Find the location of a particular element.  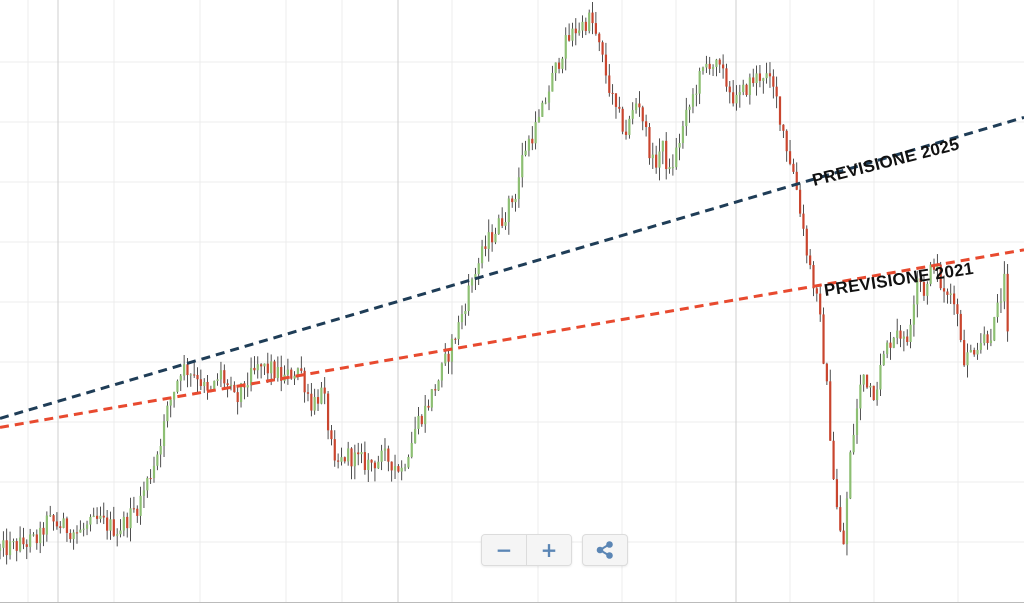

zoom-in-button: + is located at coordinates (548, 550).